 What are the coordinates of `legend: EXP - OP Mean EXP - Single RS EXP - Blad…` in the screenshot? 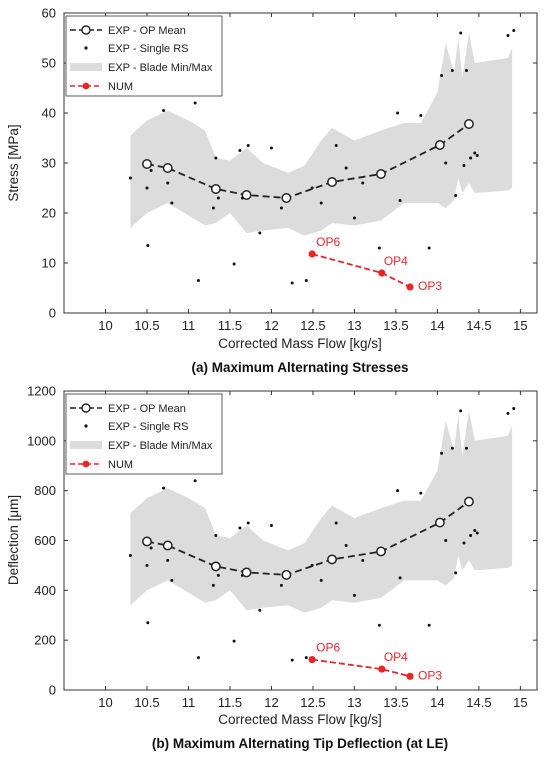 It's located at (144, 56).